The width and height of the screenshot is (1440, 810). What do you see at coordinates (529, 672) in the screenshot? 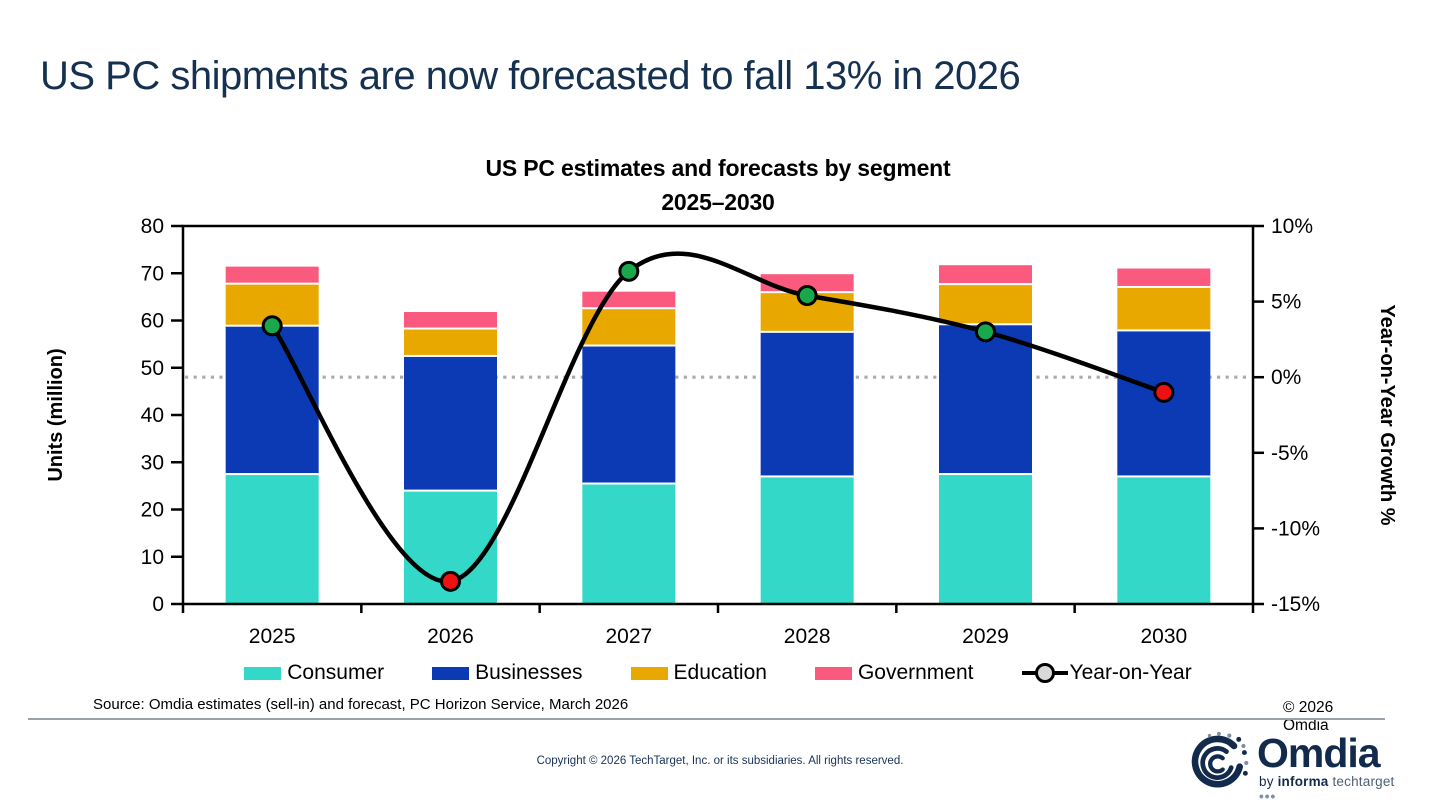
I see `legend-label-businesses: Businesses` at bounding box center [529, 672].